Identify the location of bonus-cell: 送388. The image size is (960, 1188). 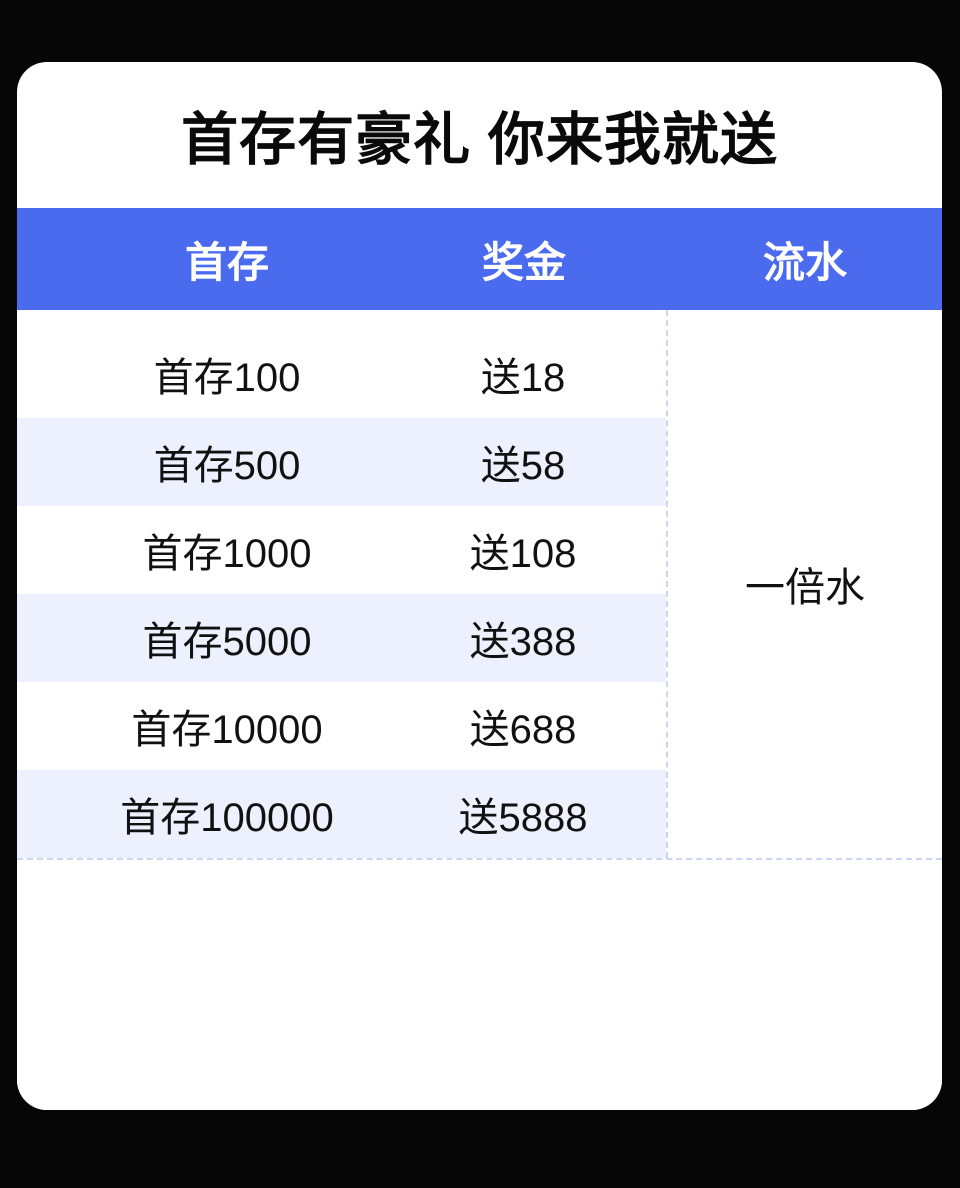
(523, 642).